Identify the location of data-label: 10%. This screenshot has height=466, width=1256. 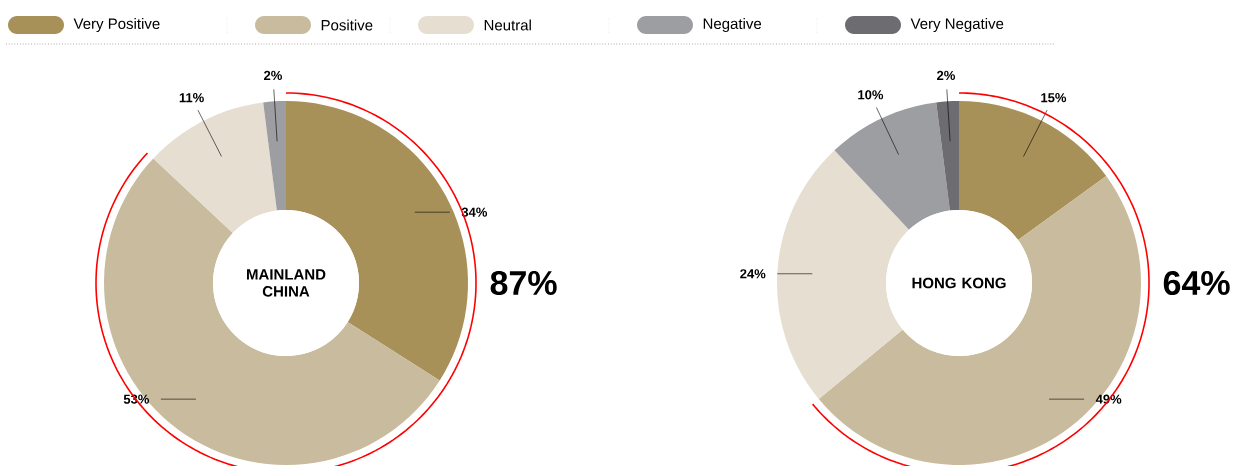
(871, 95).